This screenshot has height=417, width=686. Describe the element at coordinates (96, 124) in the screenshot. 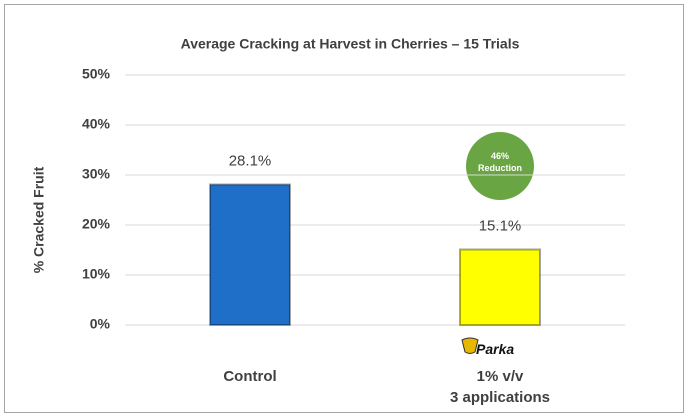

I see `y-tick-label: 40%` at that location.